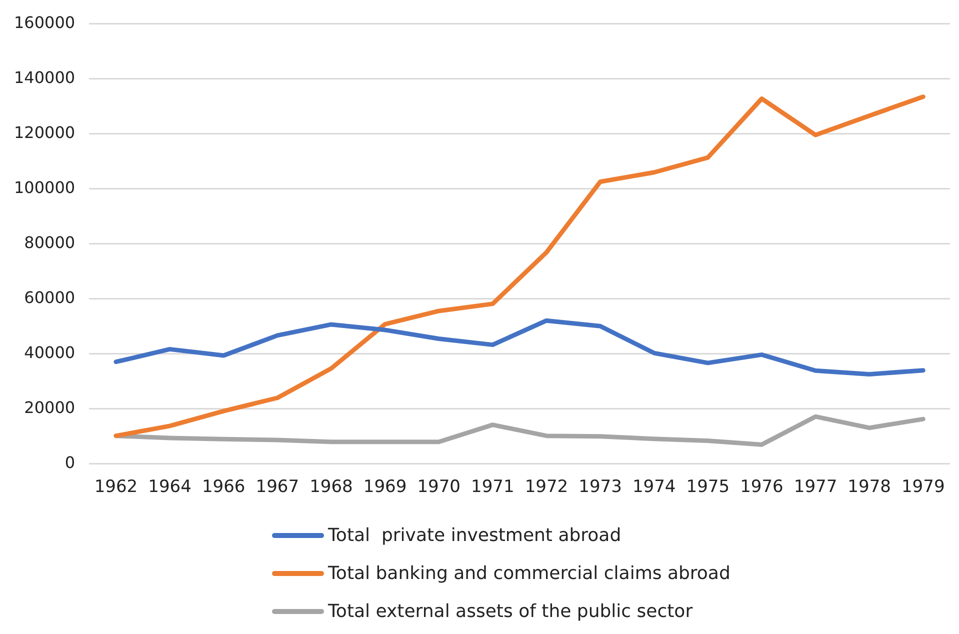 The height and width of the screenshot is (634, 959). Describe the element at coordinates (45, 187) in the screenshot. I see `y-tick-label: 100000` at that location.